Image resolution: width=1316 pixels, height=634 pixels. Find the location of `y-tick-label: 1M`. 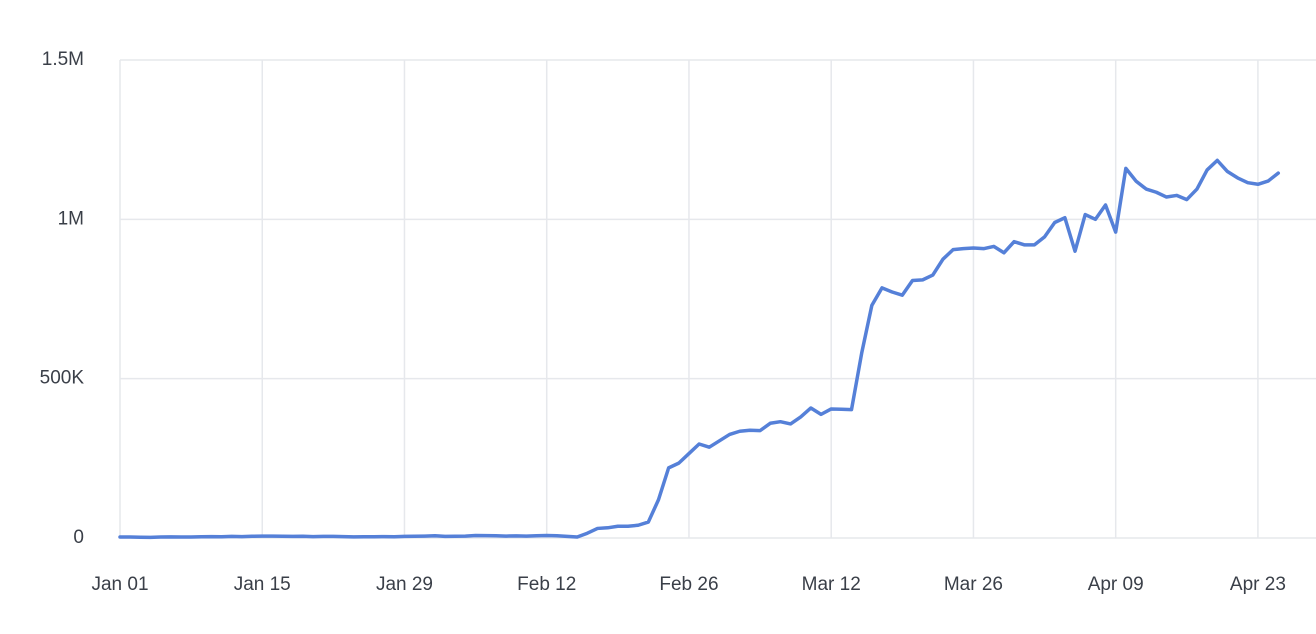

y-tick-label: 1M is located at coordinates (71, 218).